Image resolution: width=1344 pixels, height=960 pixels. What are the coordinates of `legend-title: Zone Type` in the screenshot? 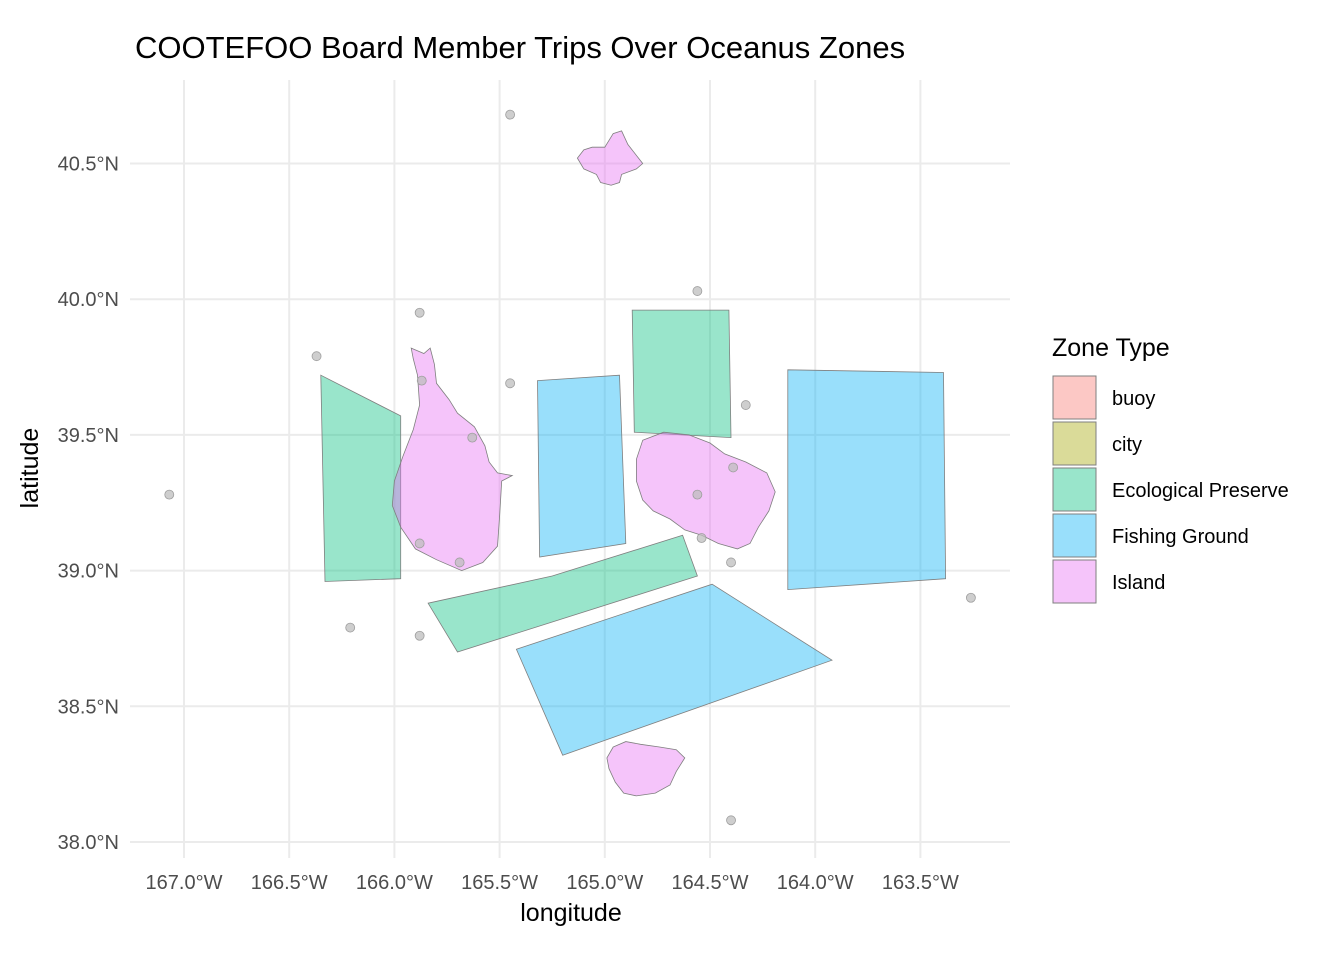 It's located at (1111, 348).